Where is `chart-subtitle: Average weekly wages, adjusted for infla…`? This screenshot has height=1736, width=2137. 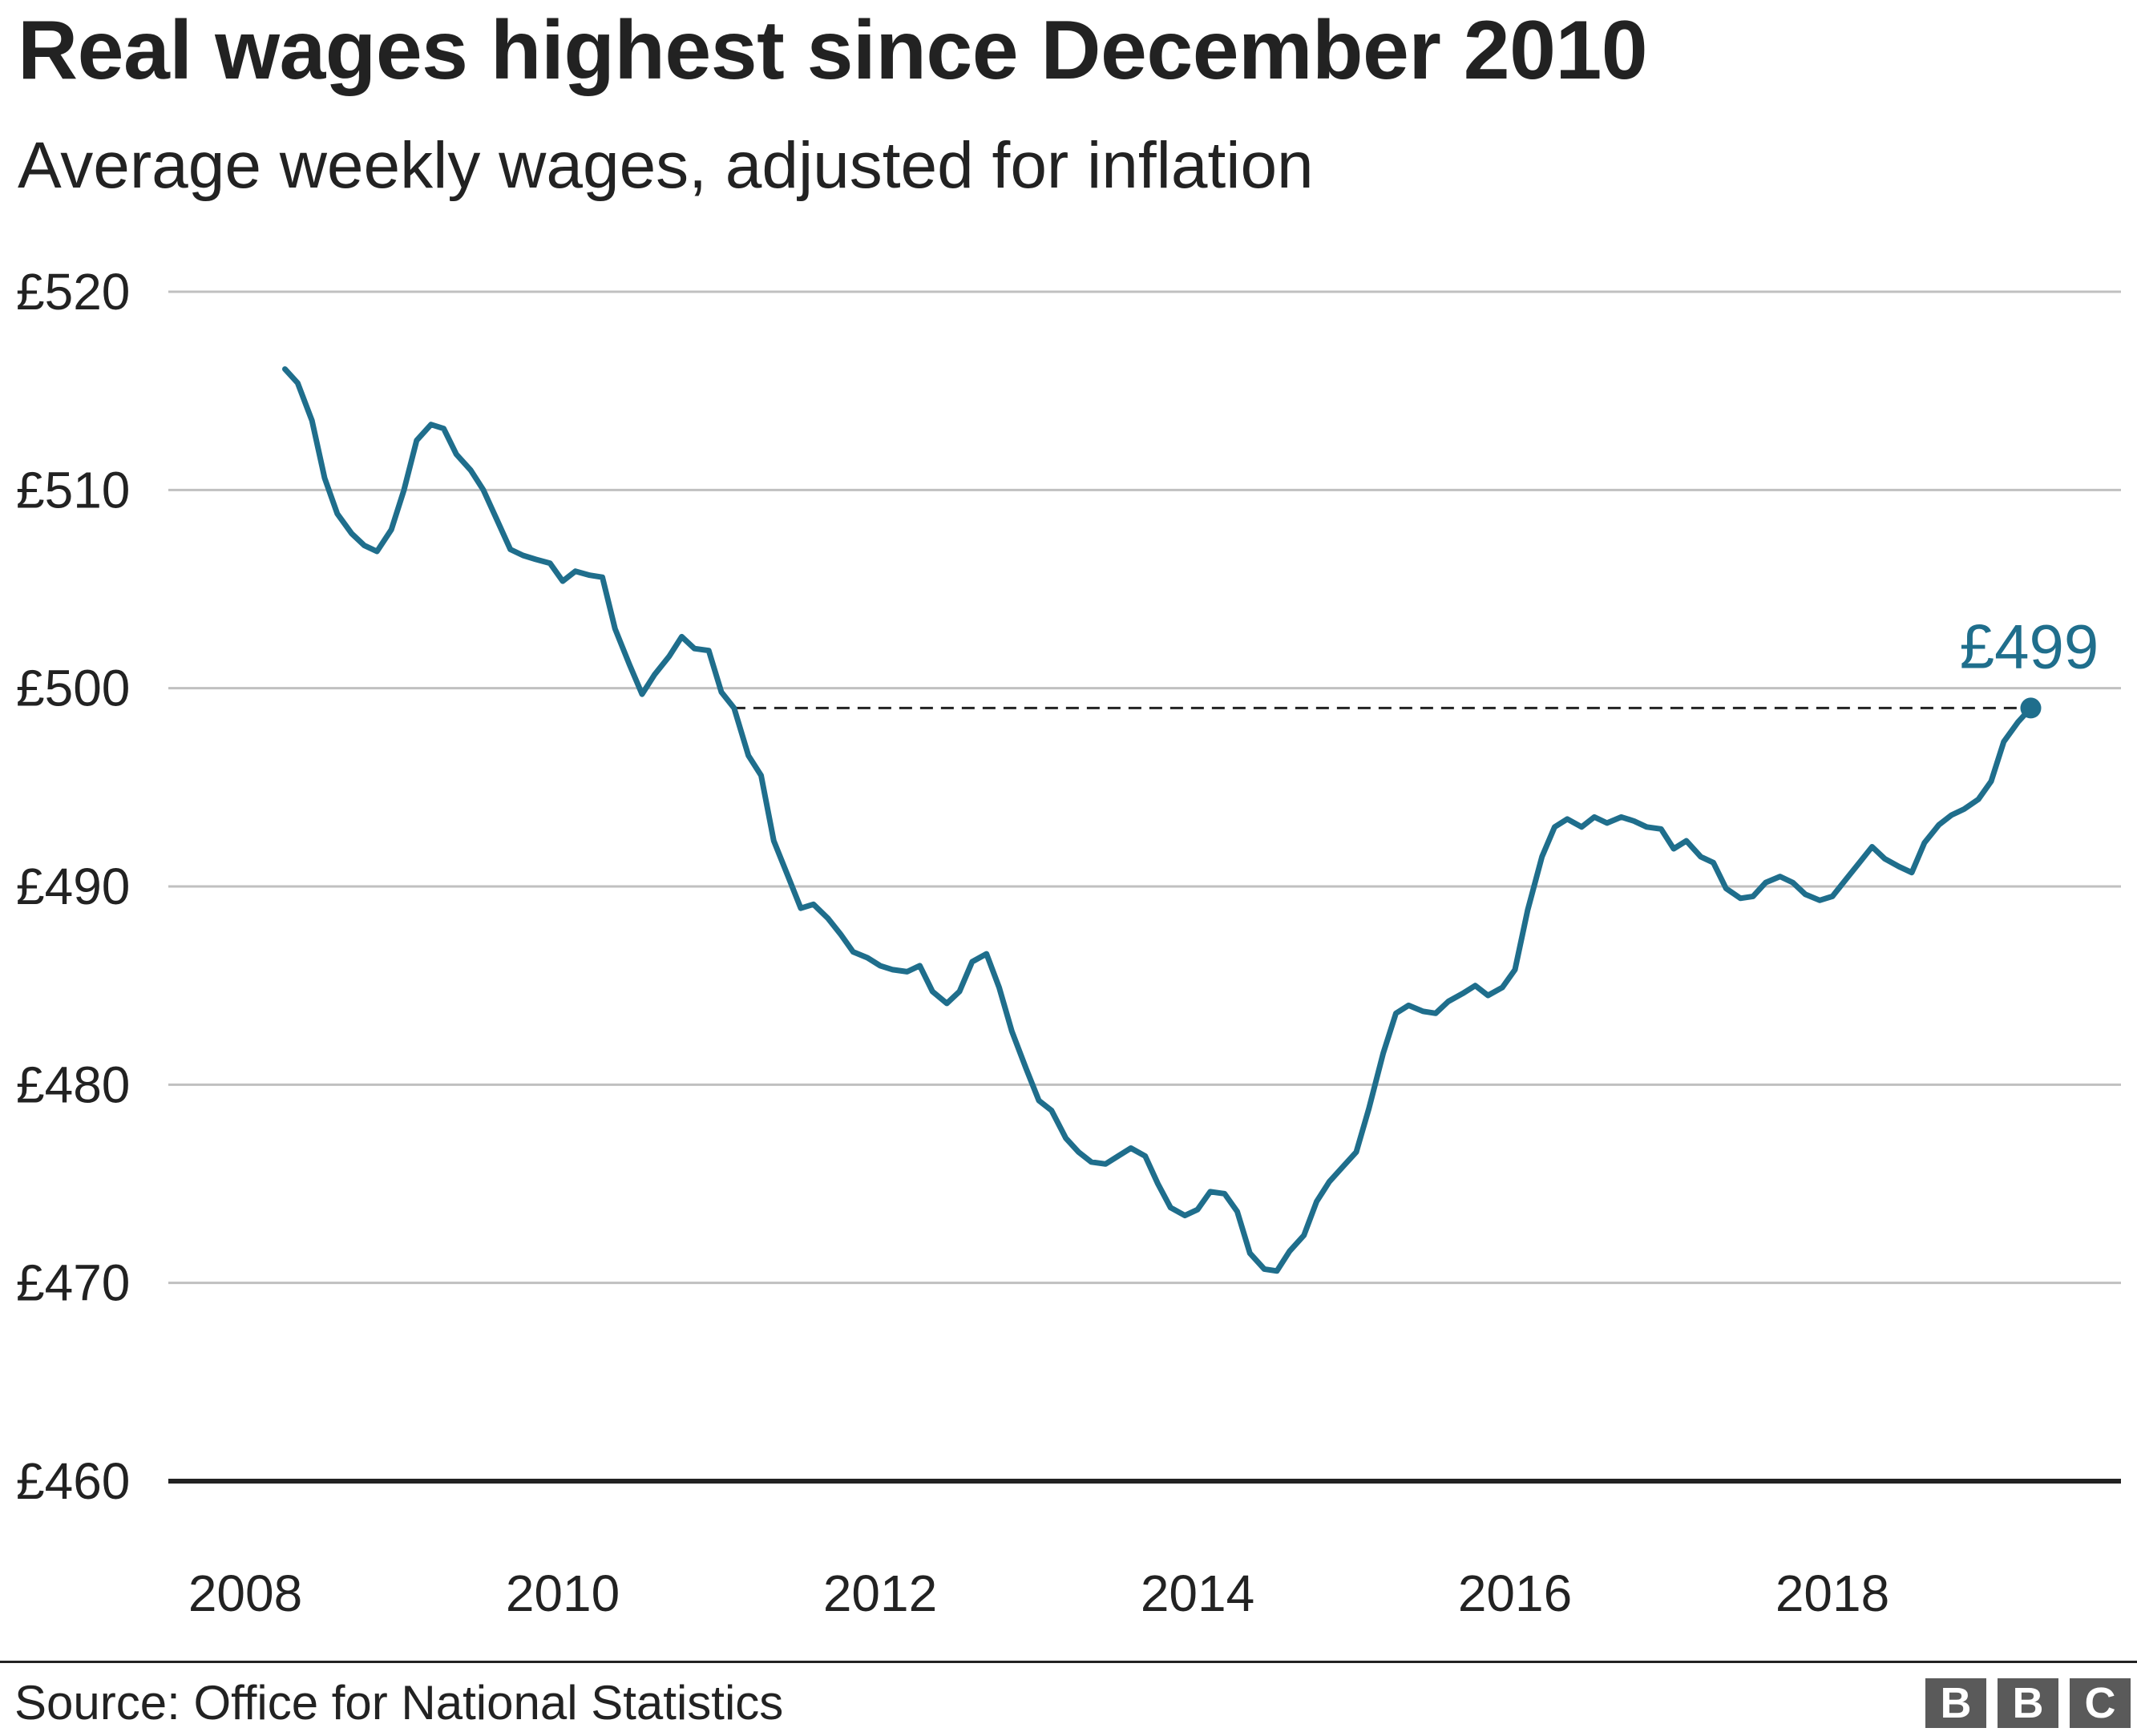 chart-subtitle: Average weekly wages, adjusted for infla… is located at coordinates (666, 166).